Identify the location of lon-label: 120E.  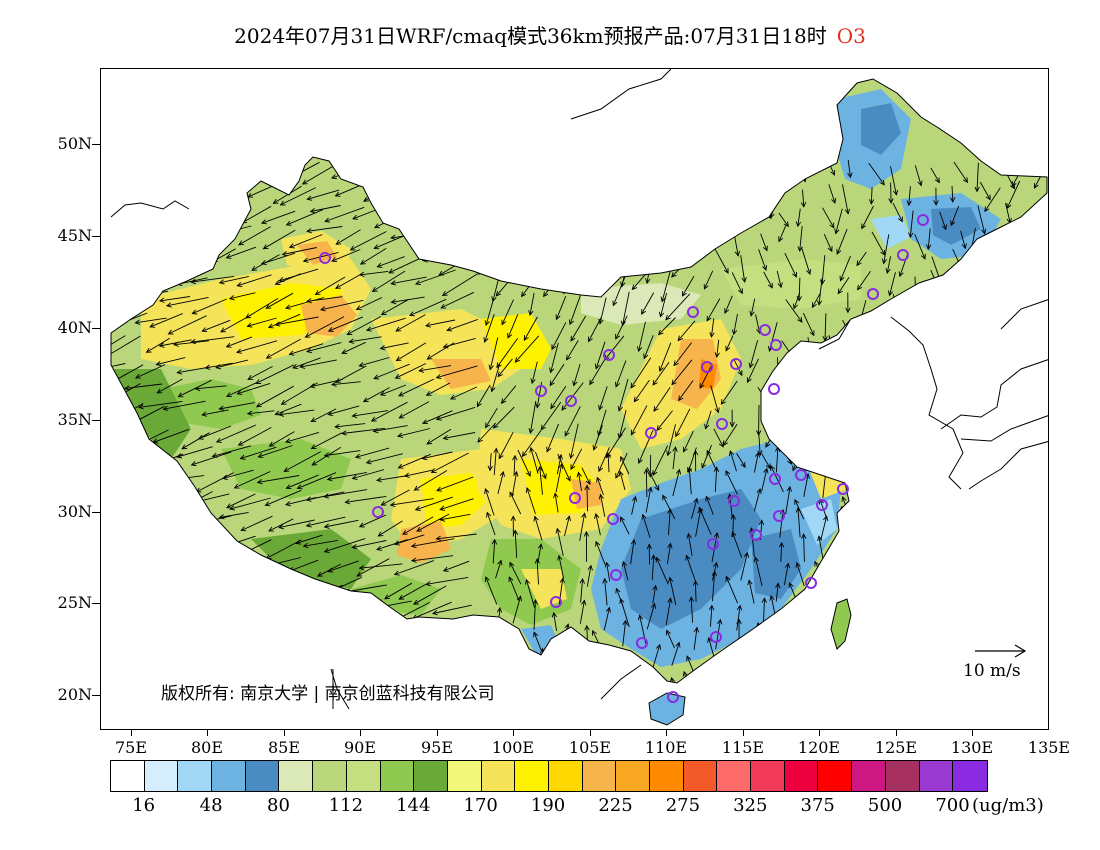
(819, 747).